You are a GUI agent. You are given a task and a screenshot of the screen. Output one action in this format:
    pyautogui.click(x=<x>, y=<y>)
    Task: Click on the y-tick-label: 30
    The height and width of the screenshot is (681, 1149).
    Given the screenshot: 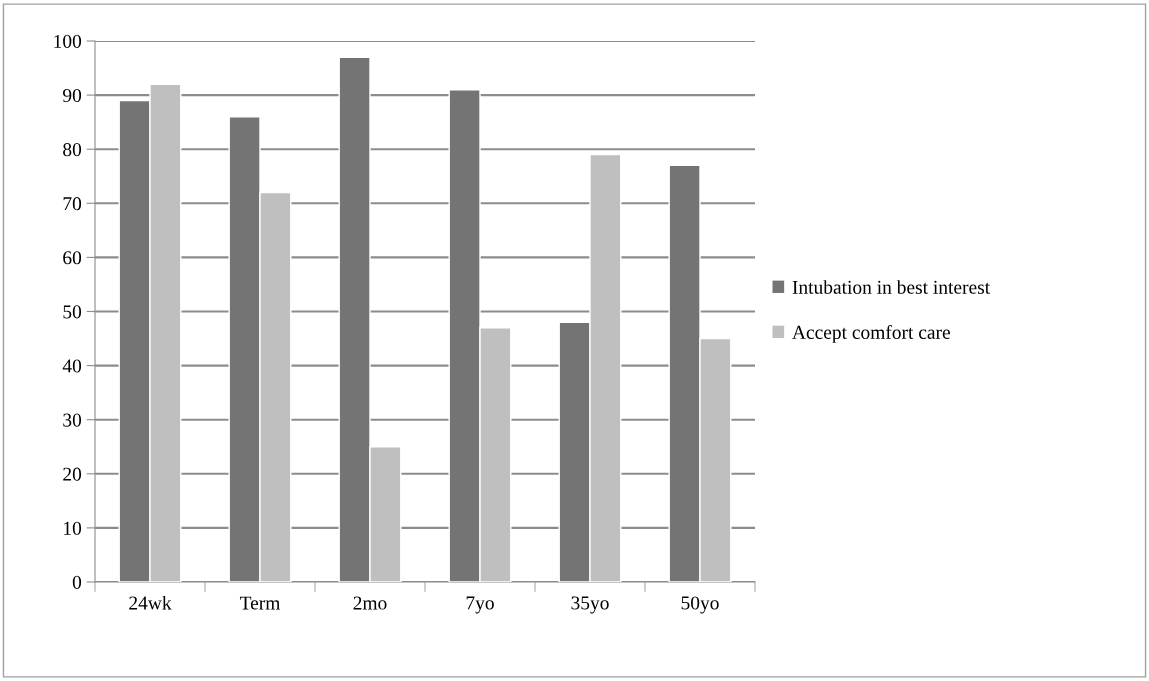 What is the action you would take?
    pyautogui.click(x=72, y=420)
    